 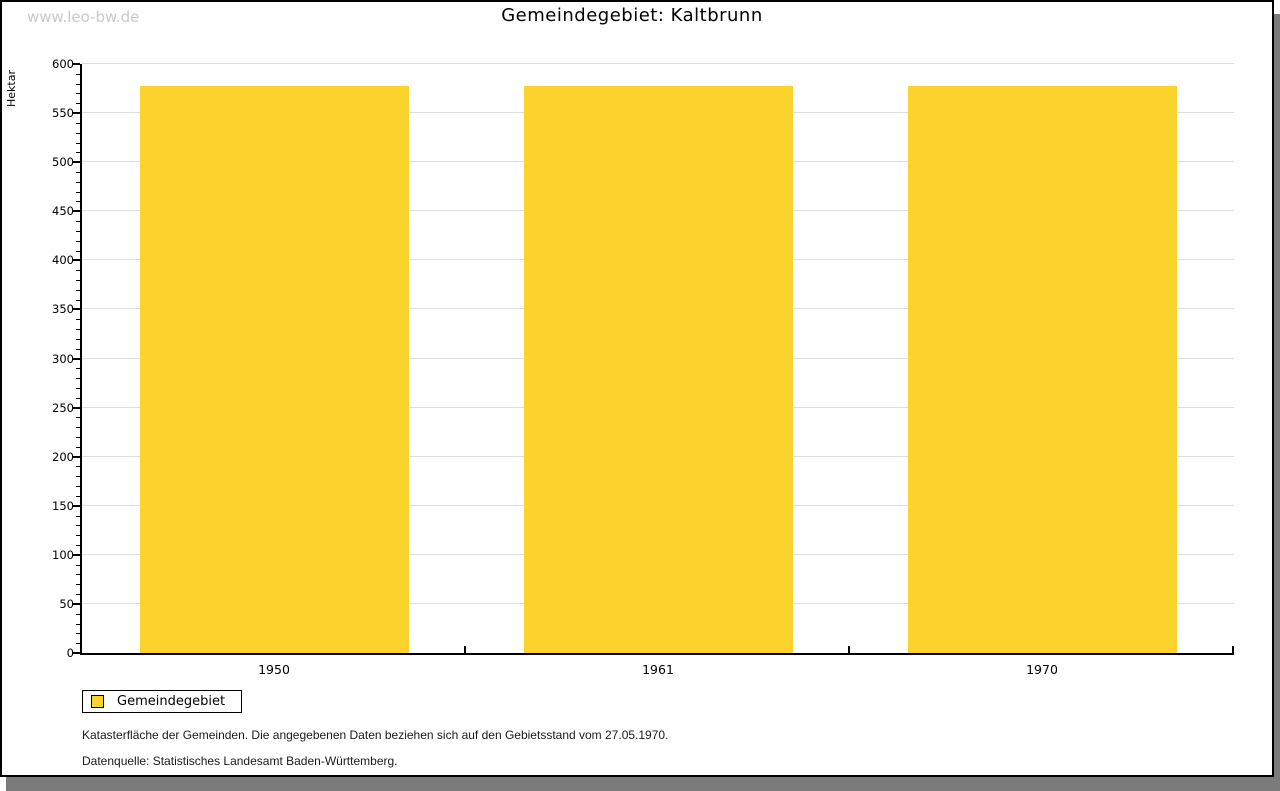 I want to click on y-axis-label: Hektar, so click(x=11, y=88).